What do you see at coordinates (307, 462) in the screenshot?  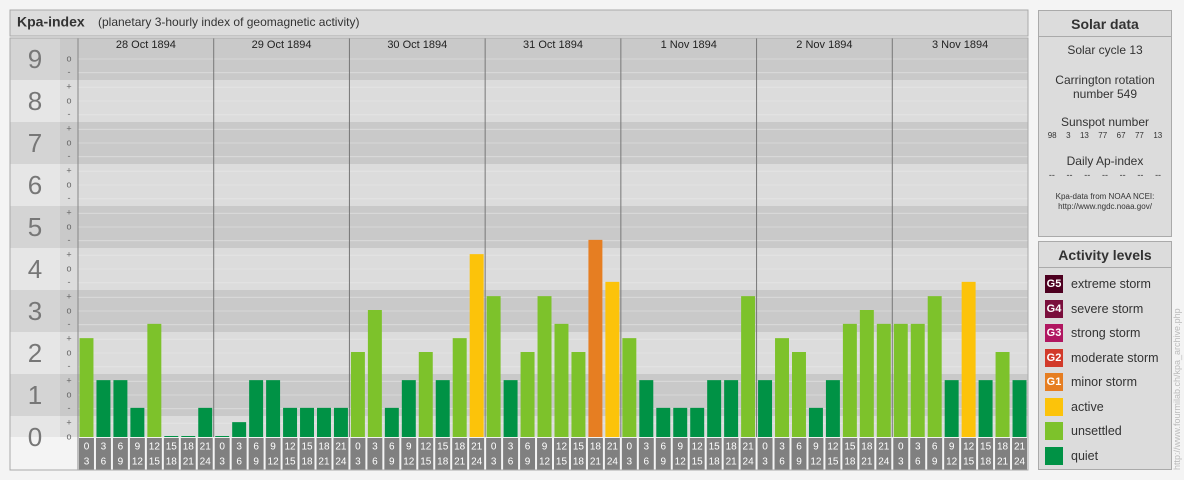 I see `hour-end: 18` at bounding box center [307, 462].